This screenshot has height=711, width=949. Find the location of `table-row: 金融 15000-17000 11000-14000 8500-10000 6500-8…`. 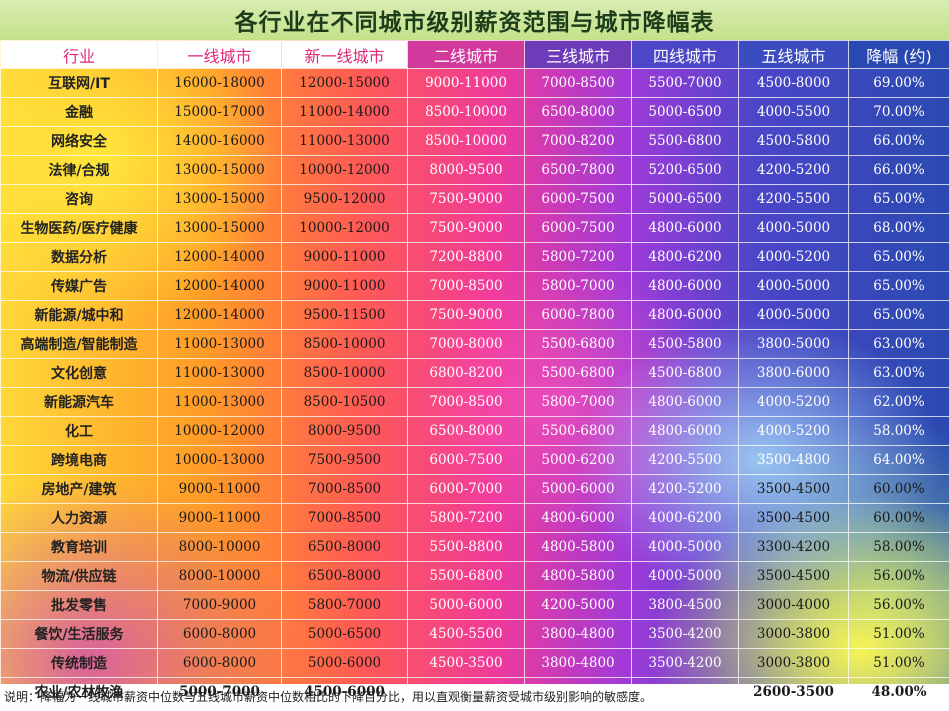

table-row: 金融 15000-17000 11000-14000 8500-10000 6500-8… is located at coordinates (474, 112).